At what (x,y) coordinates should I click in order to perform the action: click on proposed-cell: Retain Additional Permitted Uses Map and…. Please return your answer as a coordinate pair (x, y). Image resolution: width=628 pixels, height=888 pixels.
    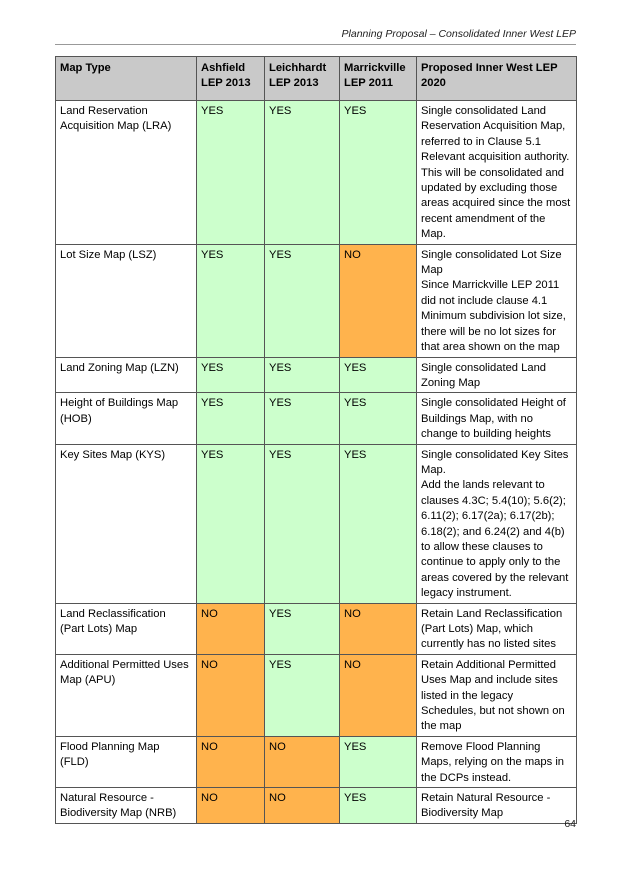
    Looking at the image, I should click on (496, 695).